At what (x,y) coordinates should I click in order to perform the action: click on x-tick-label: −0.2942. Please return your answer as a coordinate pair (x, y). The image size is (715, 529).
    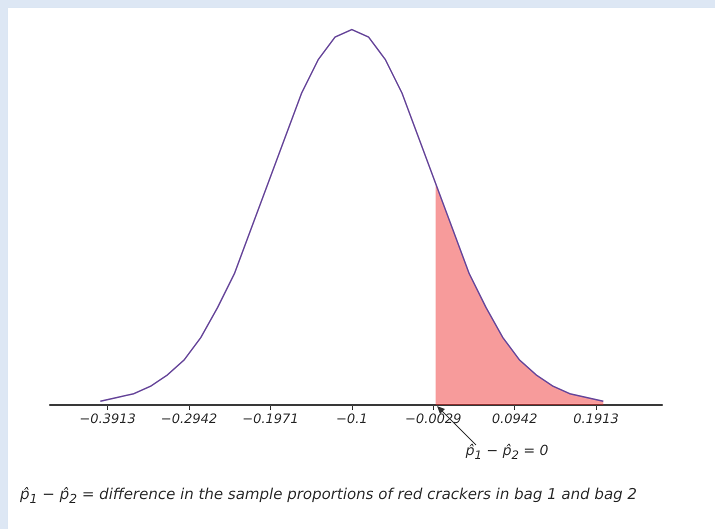
    Looking at the image, I should click on (189, 419).